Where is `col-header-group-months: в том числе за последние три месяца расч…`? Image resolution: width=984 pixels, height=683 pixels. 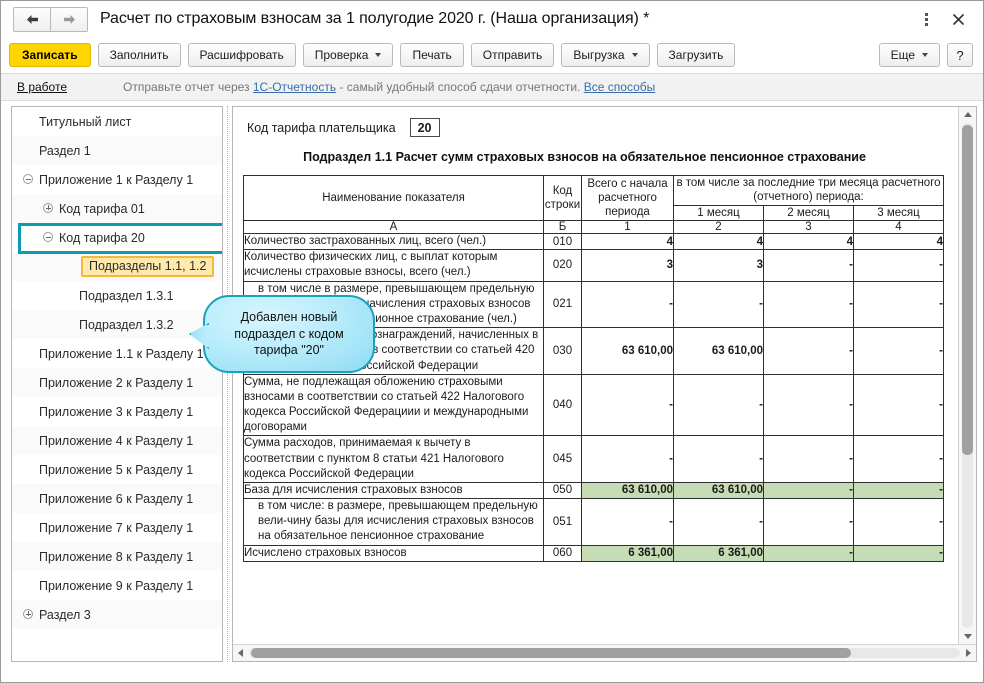
col-header-group-months: в том числе за последние три месяца расч… is located at coordinates (808, 190).